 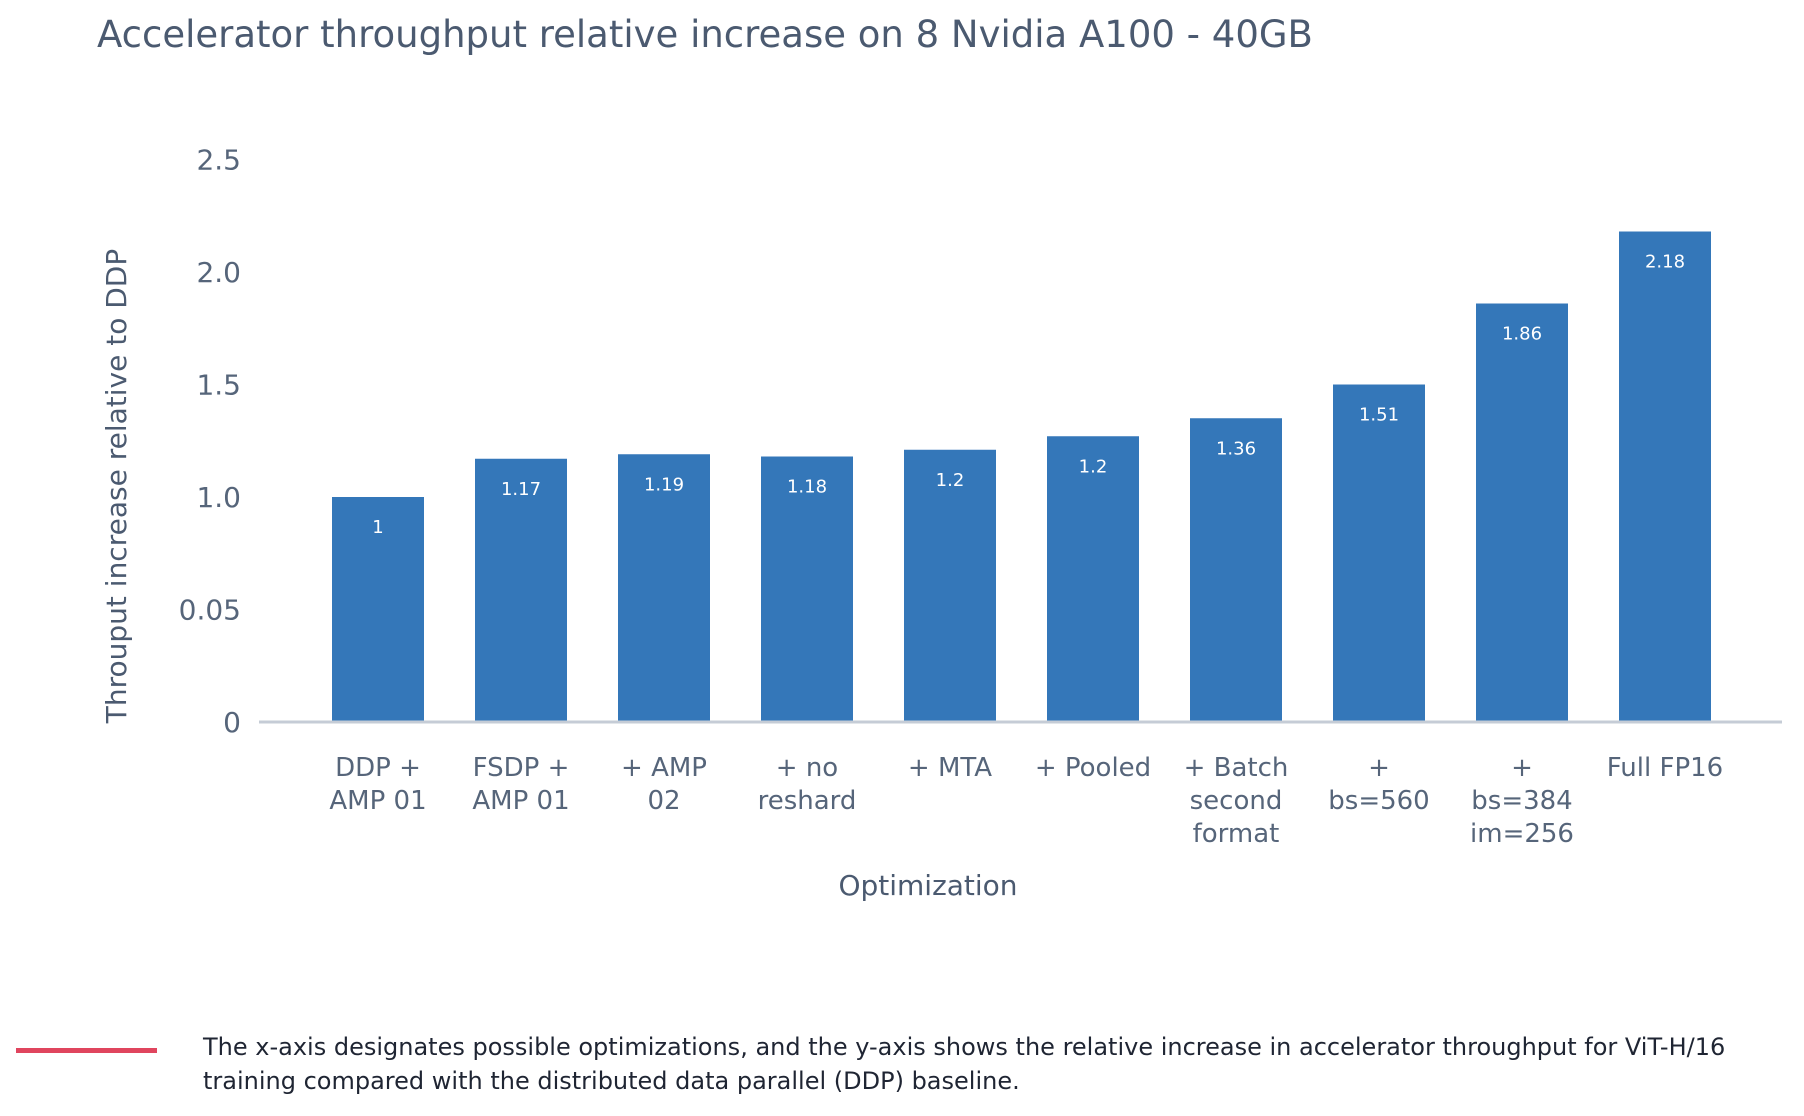 I want to click on y-tick-label: 2.5, so click(x=218, y=160).